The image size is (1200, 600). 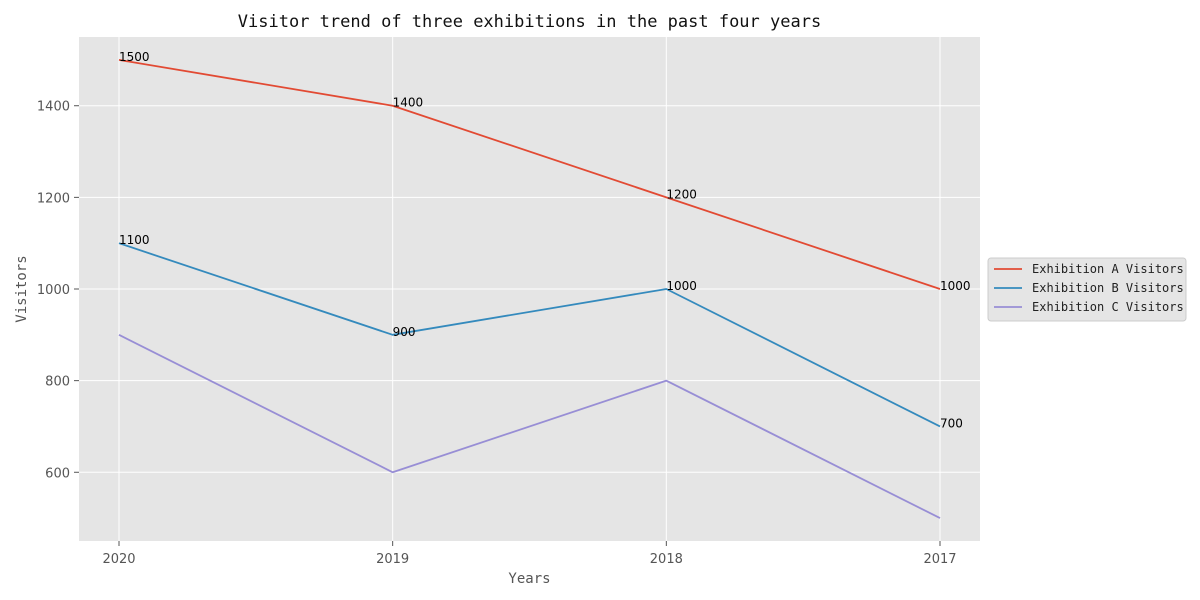 I want to click on x-tick-label: 2019, so click(x=392, y=559).